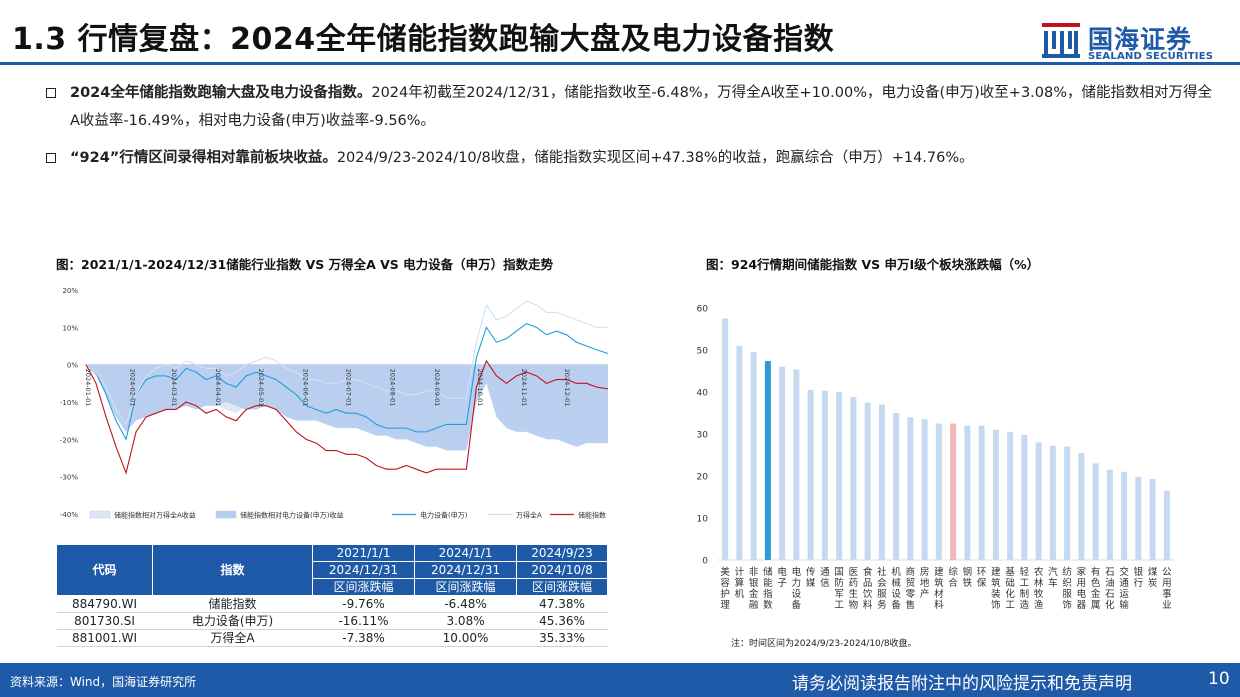 The width and height of the screenshot is (1240, 697). What do you see at coordinates (70, 328) in the screenshot?
I see `y-tick-label: 10%` at bounding box center [70, 328].